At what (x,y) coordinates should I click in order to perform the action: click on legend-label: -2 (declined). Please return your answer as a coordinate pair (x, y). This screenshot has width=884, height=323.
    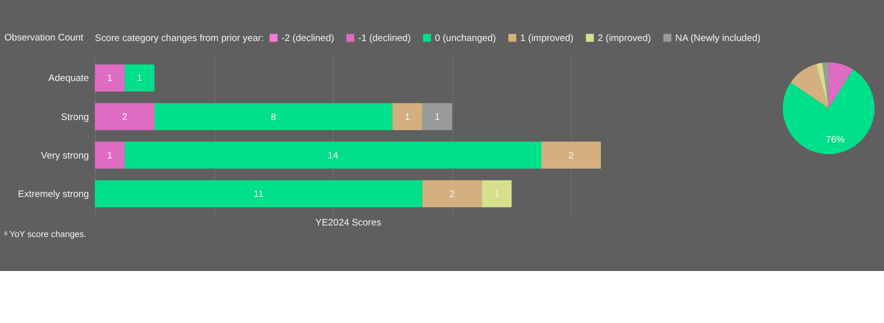
    Looking at the image, I should click on (307, 38).